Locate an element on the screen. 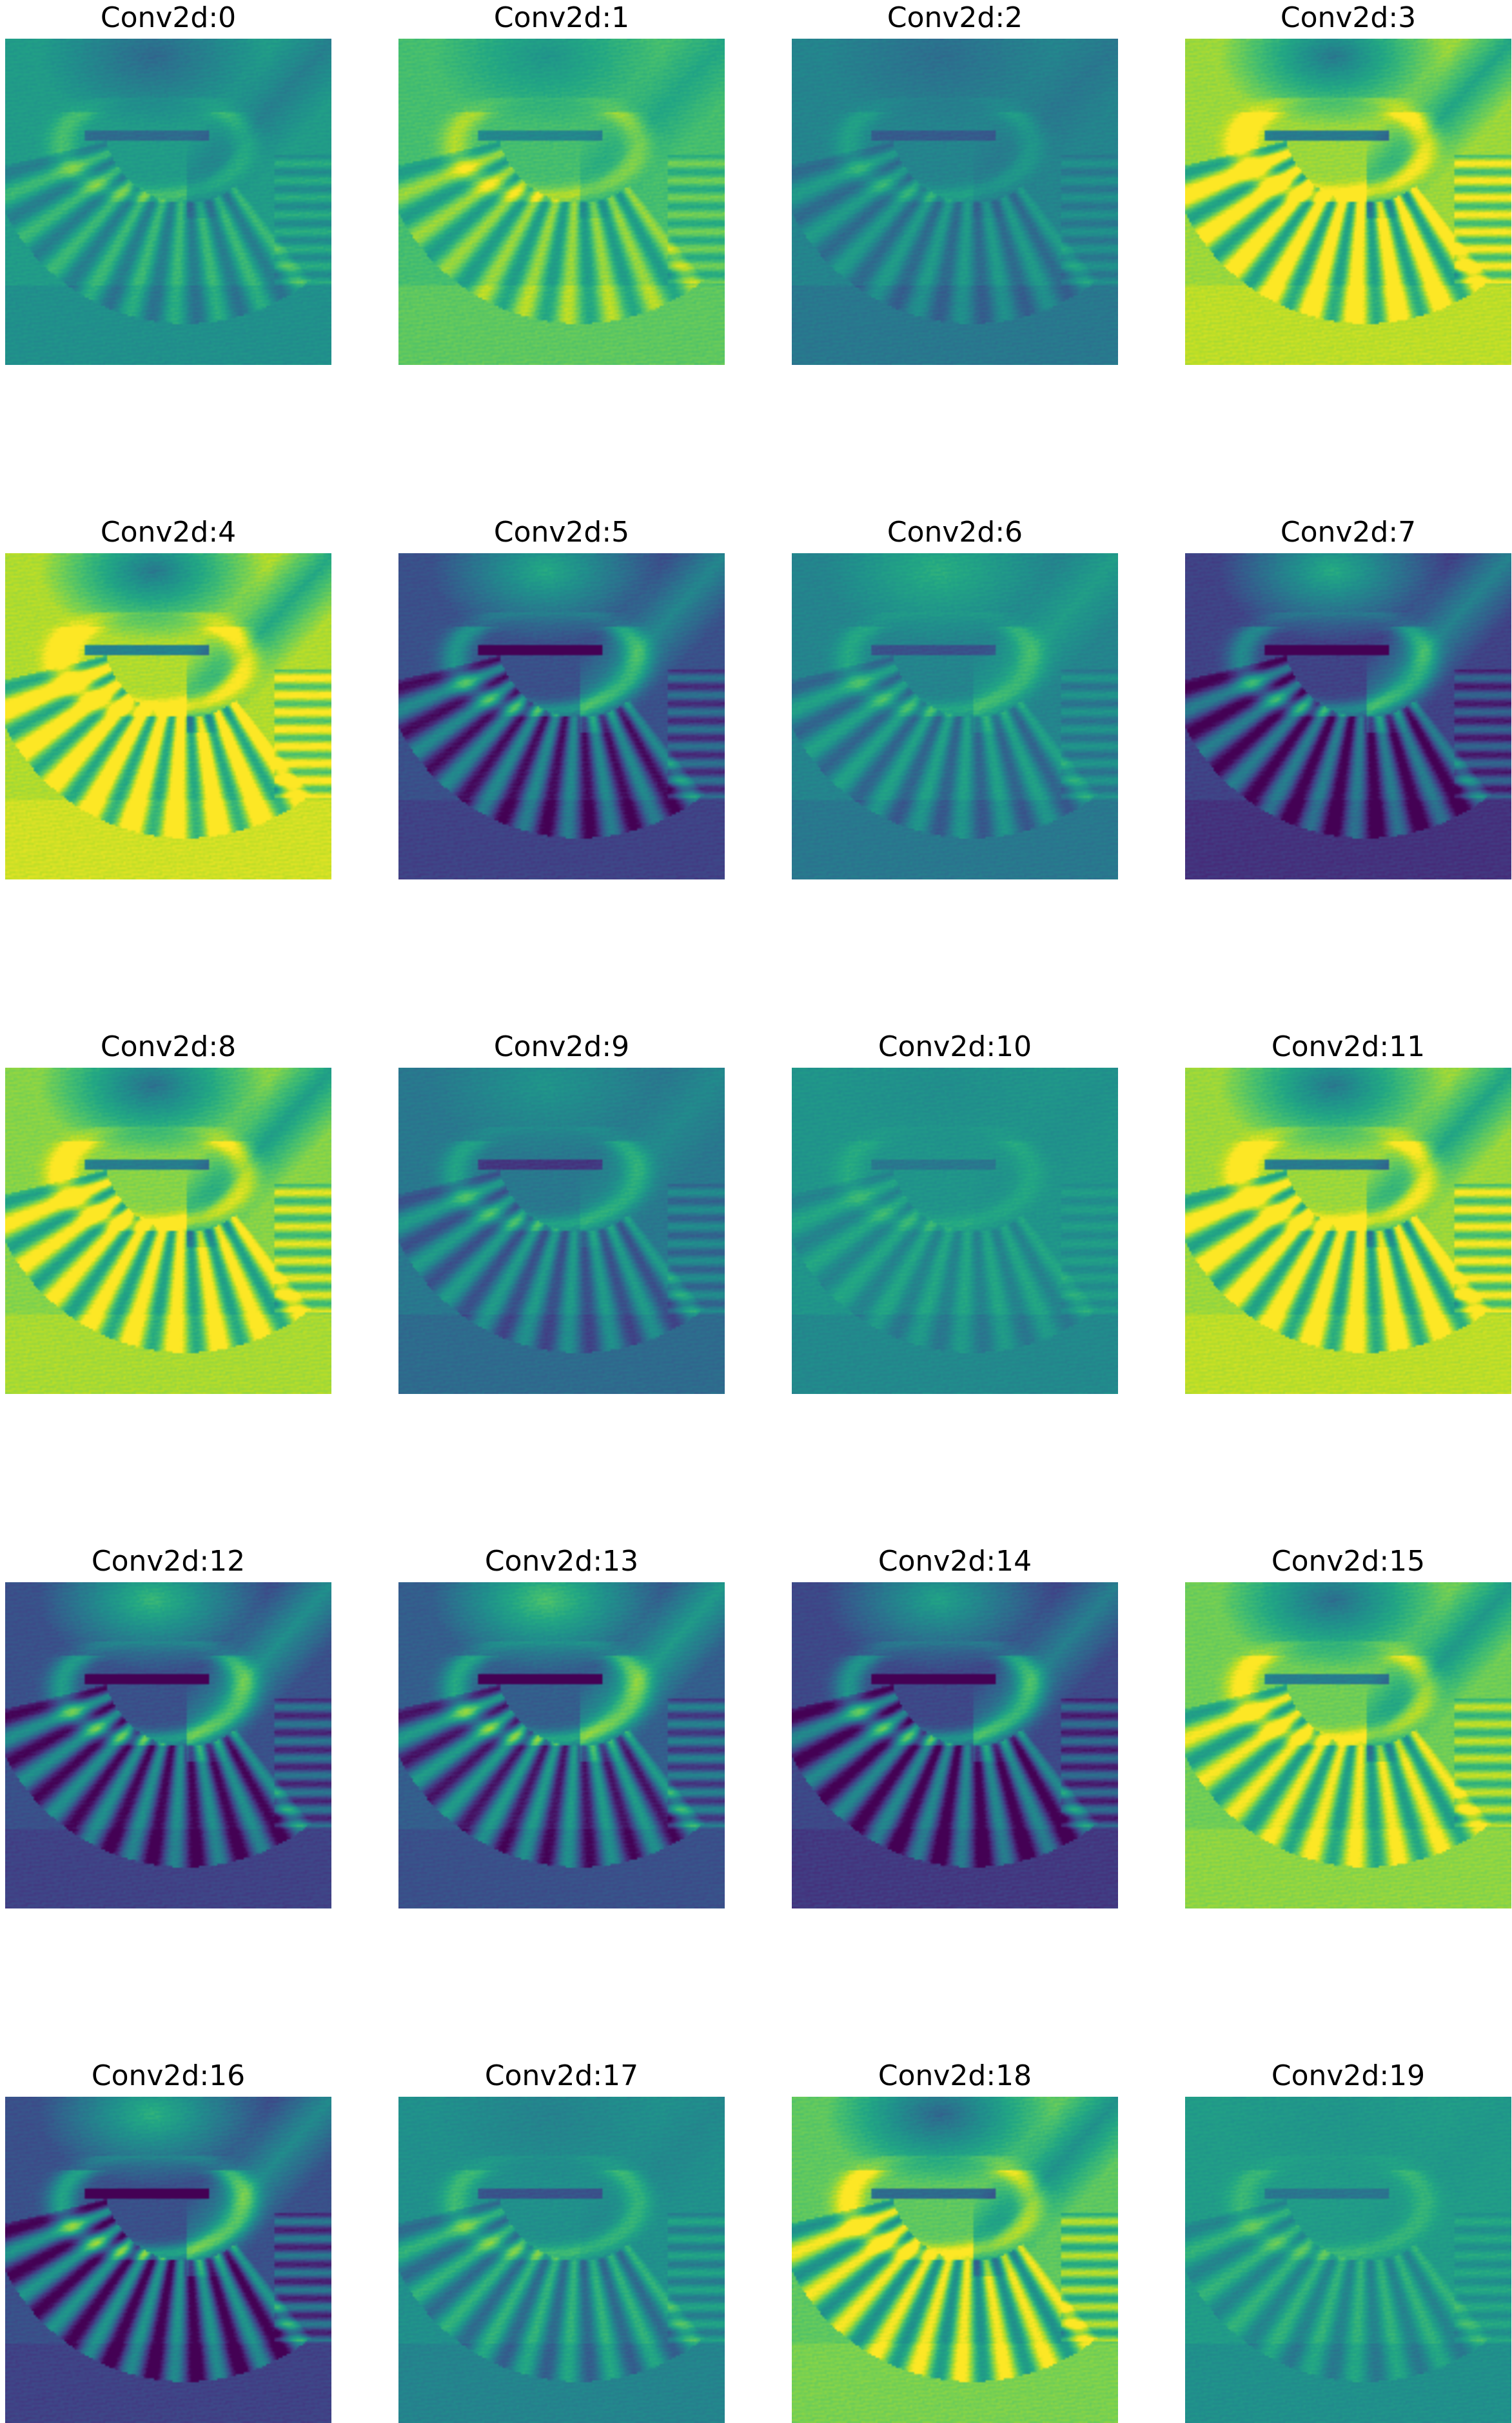  panel-title: Conv2d:12 is located at coordinates (168, 1561).